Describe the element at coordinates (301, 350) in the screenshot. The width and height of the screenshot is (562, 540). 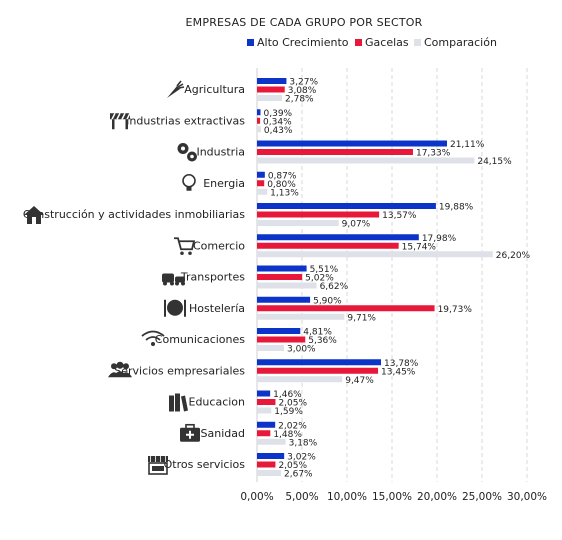
I see `bar-value-label: 3,00%` at that location.